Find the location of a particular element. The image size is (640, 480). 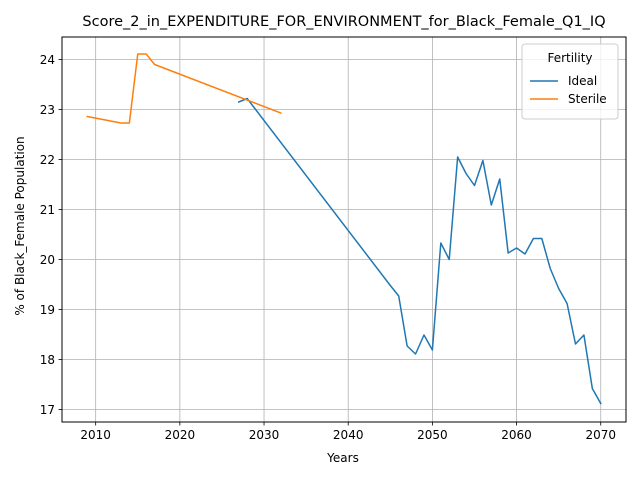

legend: Fertility Ideal Sterile is located at coordinates (570, 81).